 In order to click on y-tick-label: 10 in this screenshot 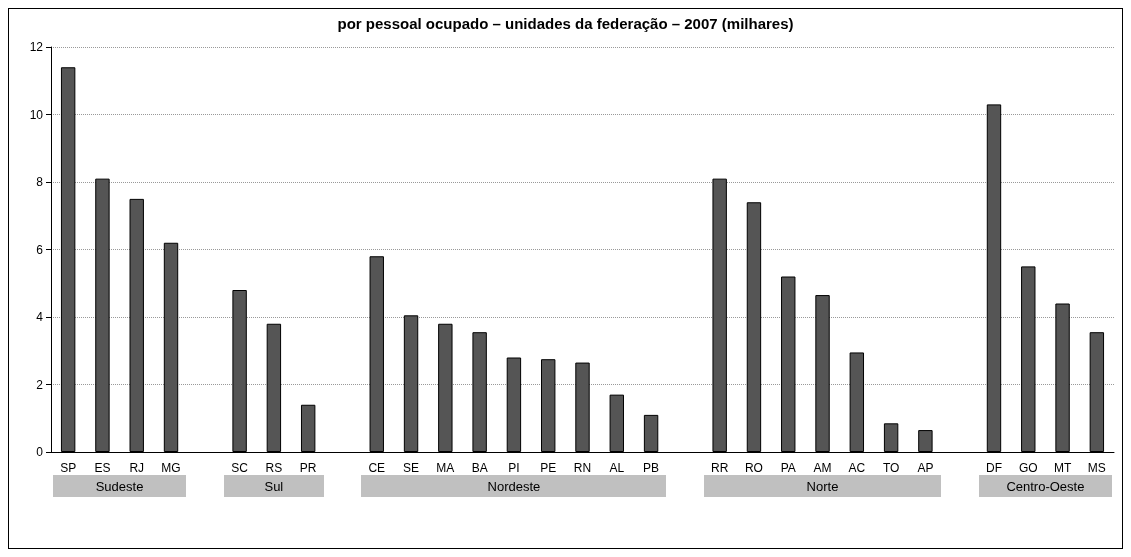, I will do `click(36, 114)`.